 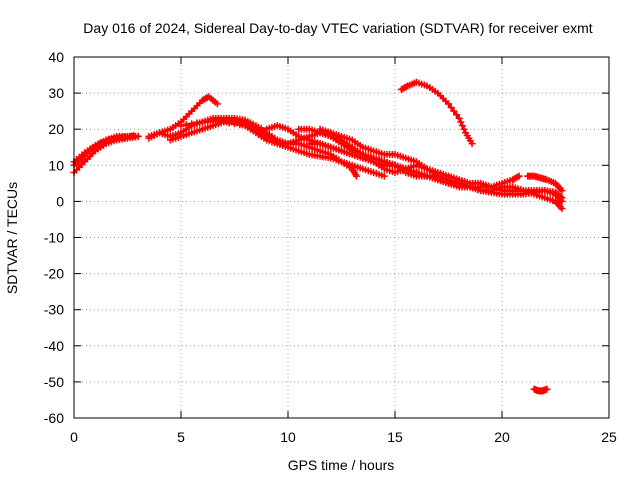 What do you see at coordinates (343, 437) in the screenshot?
I see `x-tick-labels: 0 5 10 15 20 25` at bounding box center [343, 437].